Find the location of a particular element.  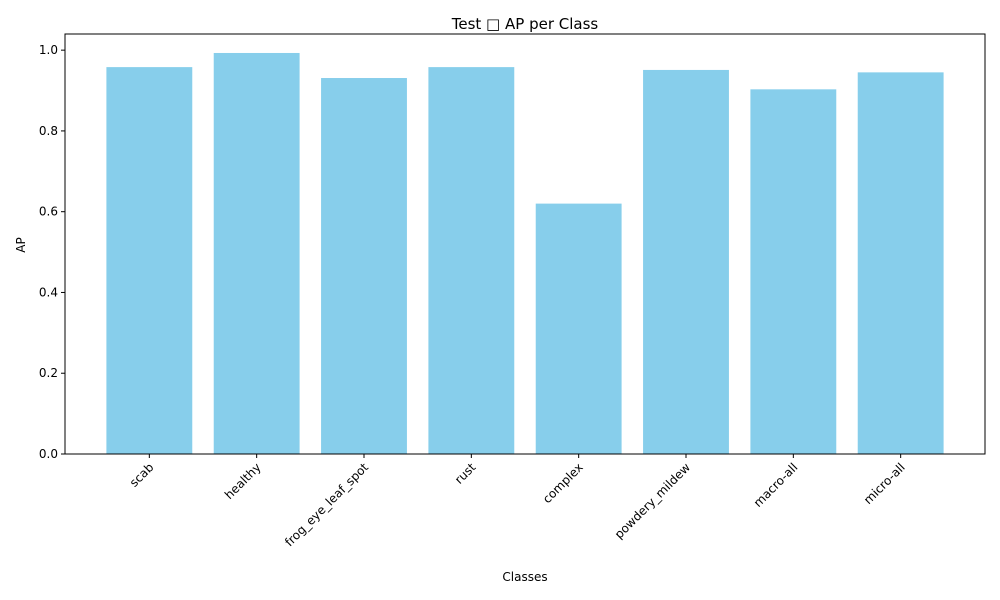

y-tick-label: 1.0 is located at coordinates (48, 50).